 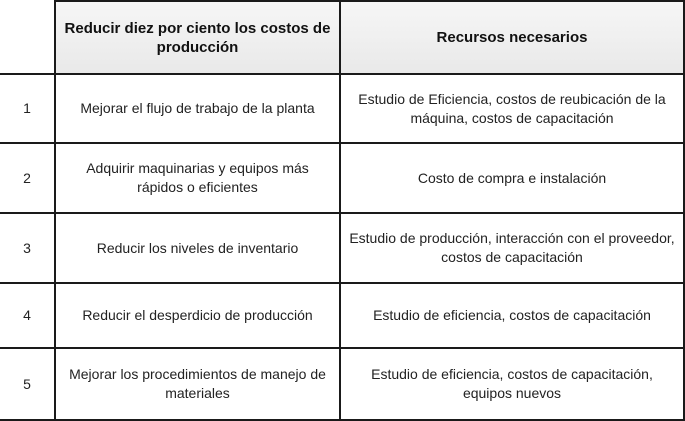 I want to click on row-number: 4, so click(x=28, y=315).